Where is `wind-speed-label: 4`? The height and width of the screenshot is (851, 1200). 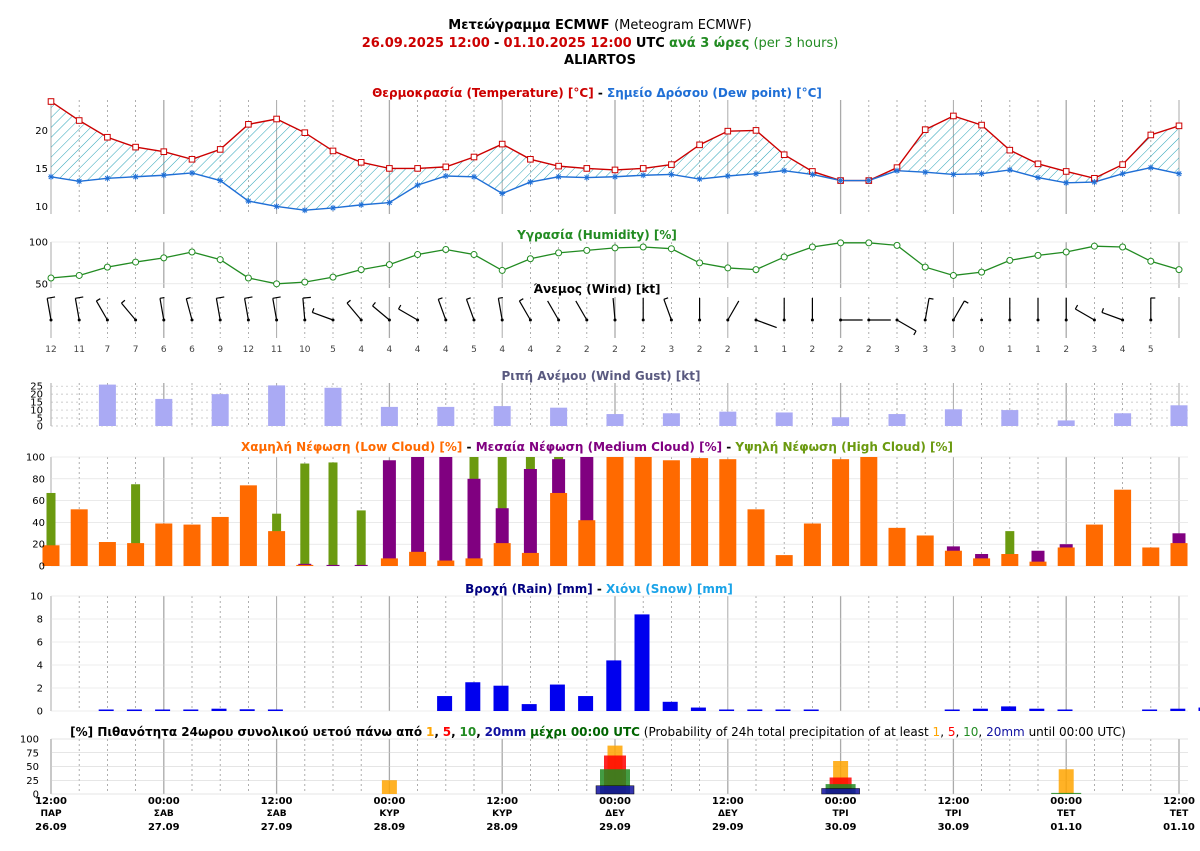 wind-speed-label: 4 is located at coordinates (418, 350).